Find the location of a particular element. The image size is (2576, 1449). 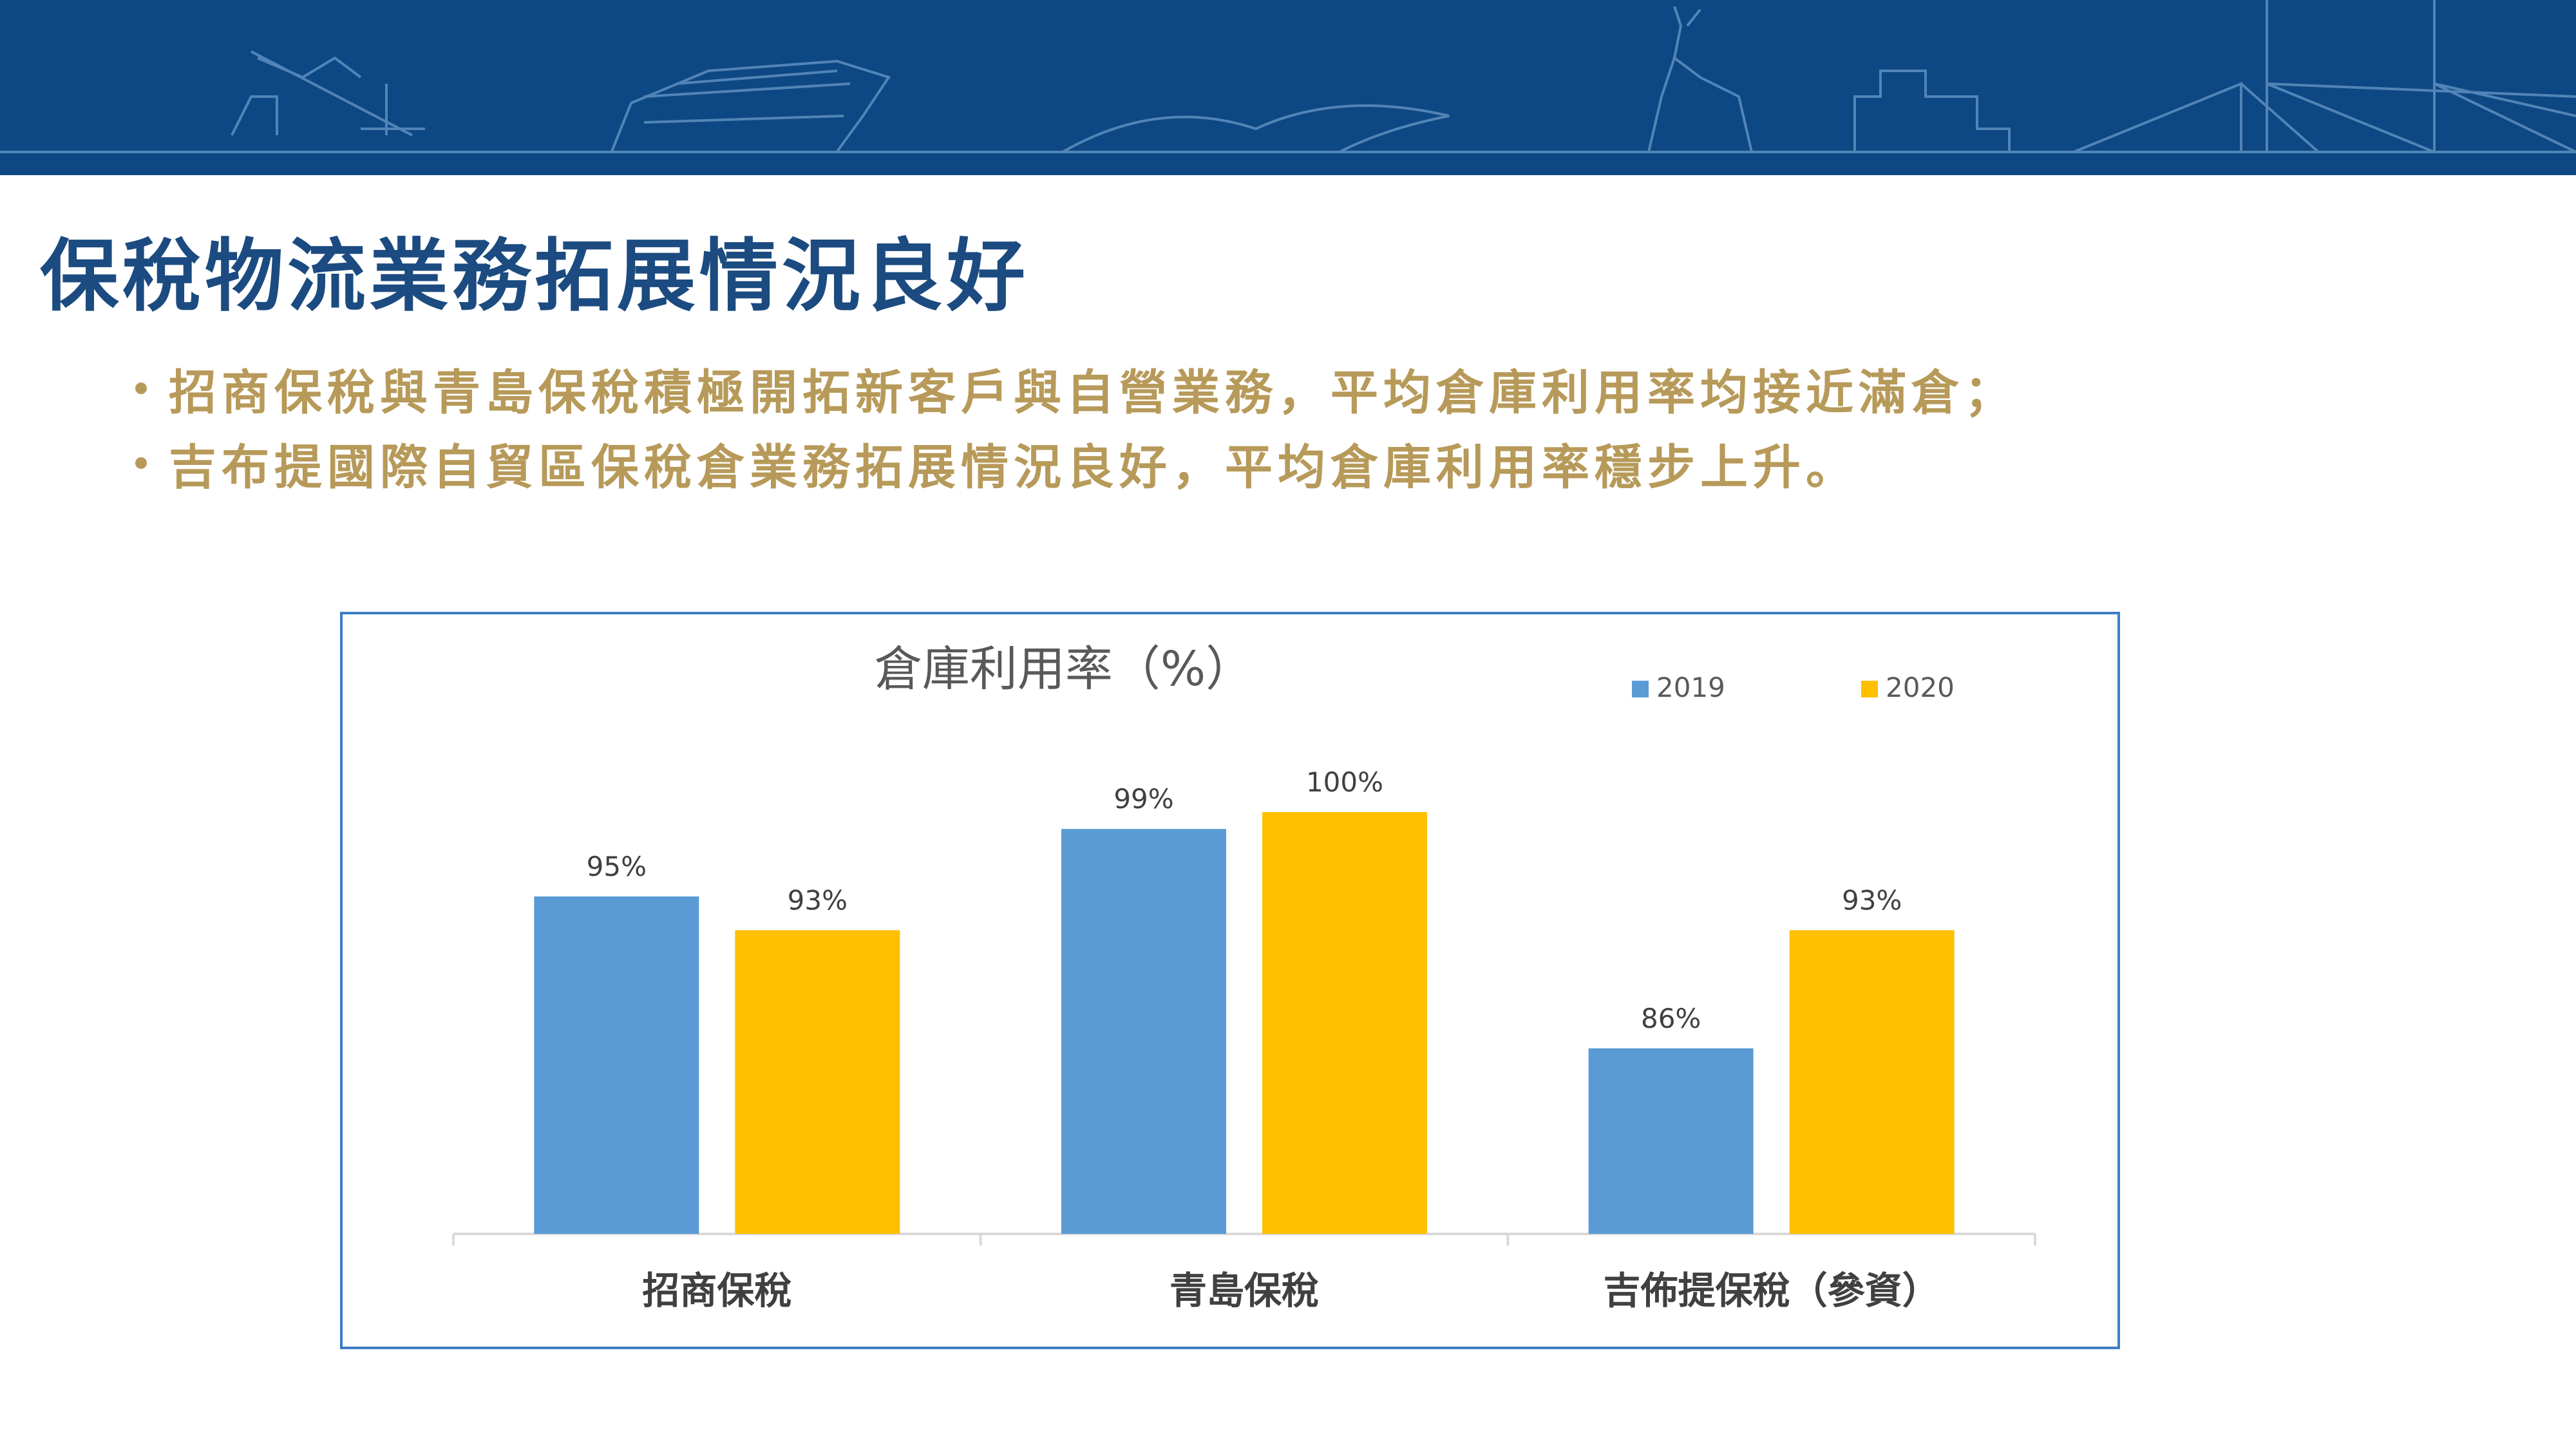

header-banner is located at coordinates (1288, 87).